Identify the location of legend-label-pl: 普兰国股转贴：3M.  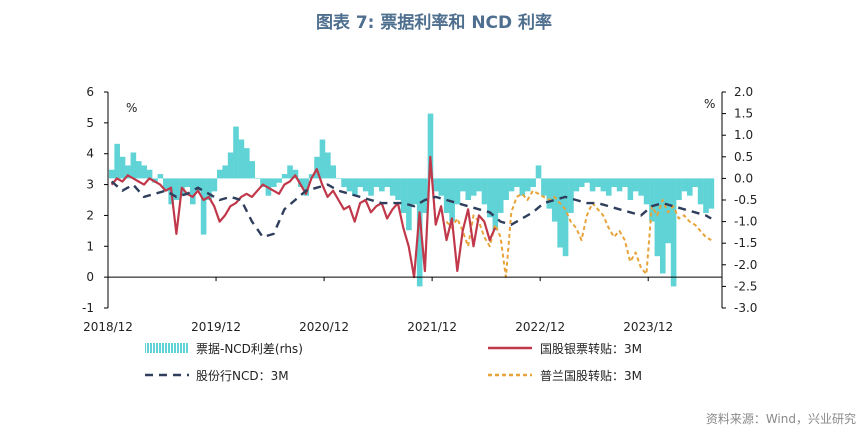
(591, 375).